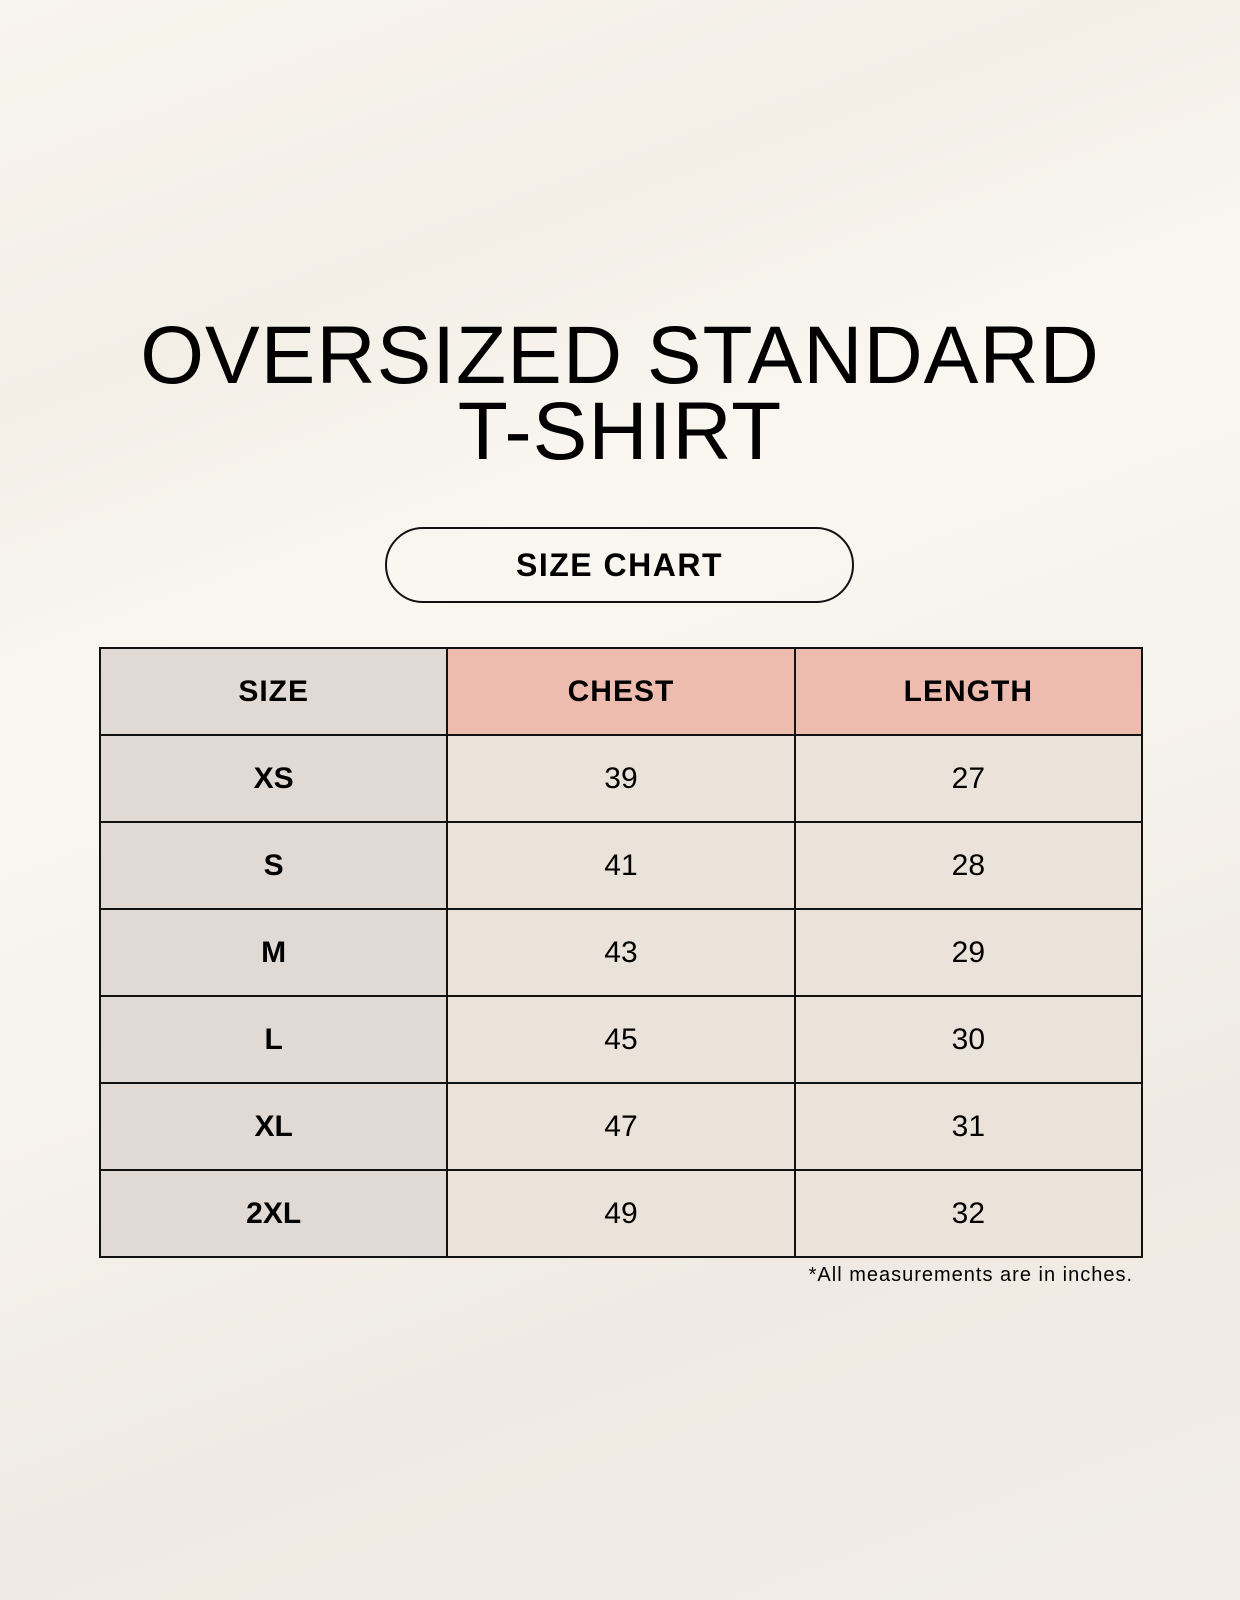 The height and width of the screenshot is (1600, 1240). I want to click on cell-length: 30, so click(968, 1039).